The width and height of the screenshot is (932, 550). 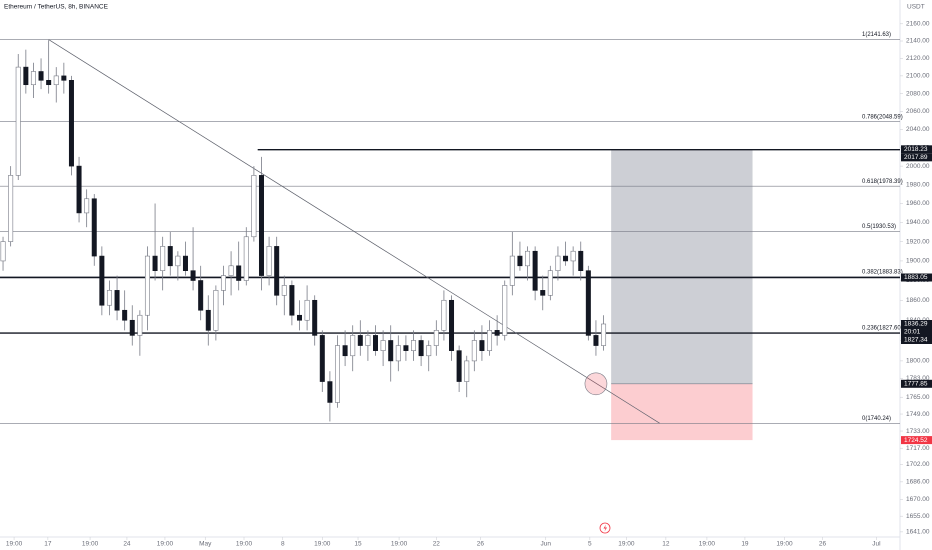 What do you see at coordinates (605, 528) in the screenshot?
I see `replay-icon` at bounding box center [605, 528].